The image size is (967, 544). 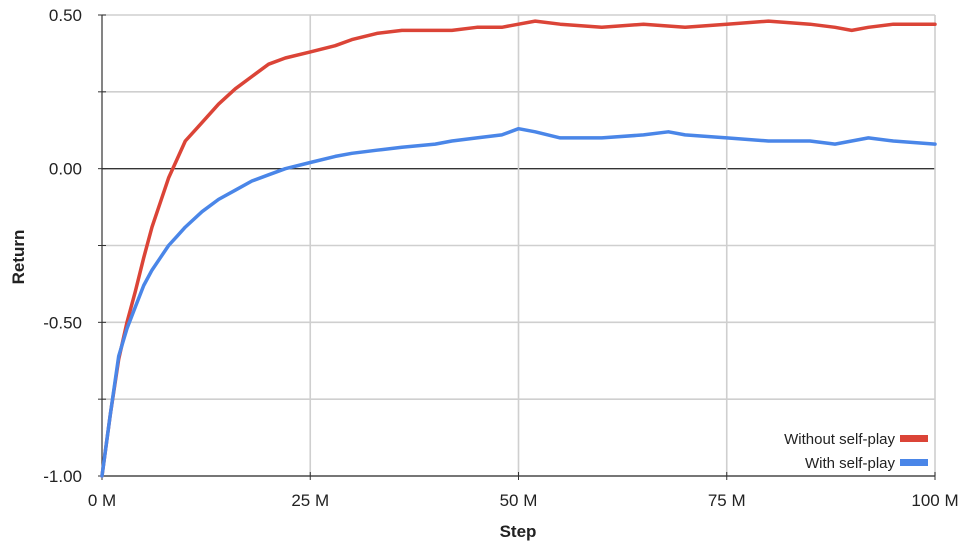 What do you see at coordinates (914, 438) in the screenshot?
I see `legend-swatch-without-self-play` at bounding box center [914, 438].